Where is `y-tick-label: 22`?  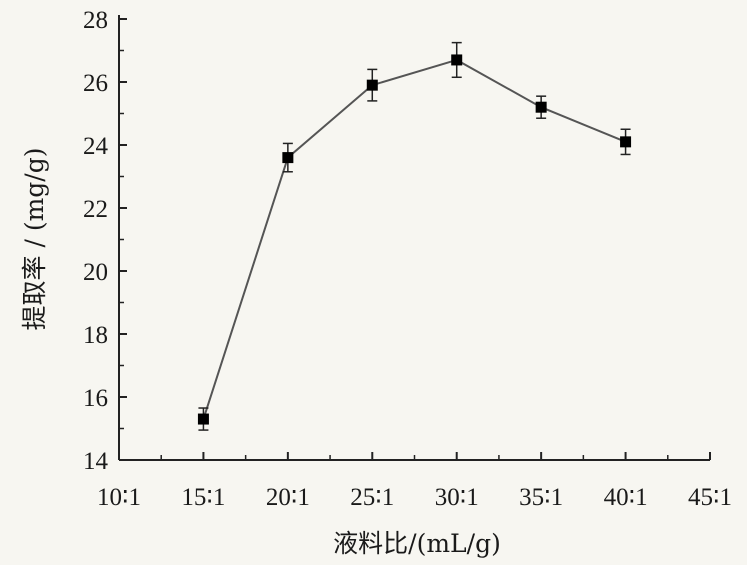 y-tick-label: 22 is located at coordinates (95, 209).